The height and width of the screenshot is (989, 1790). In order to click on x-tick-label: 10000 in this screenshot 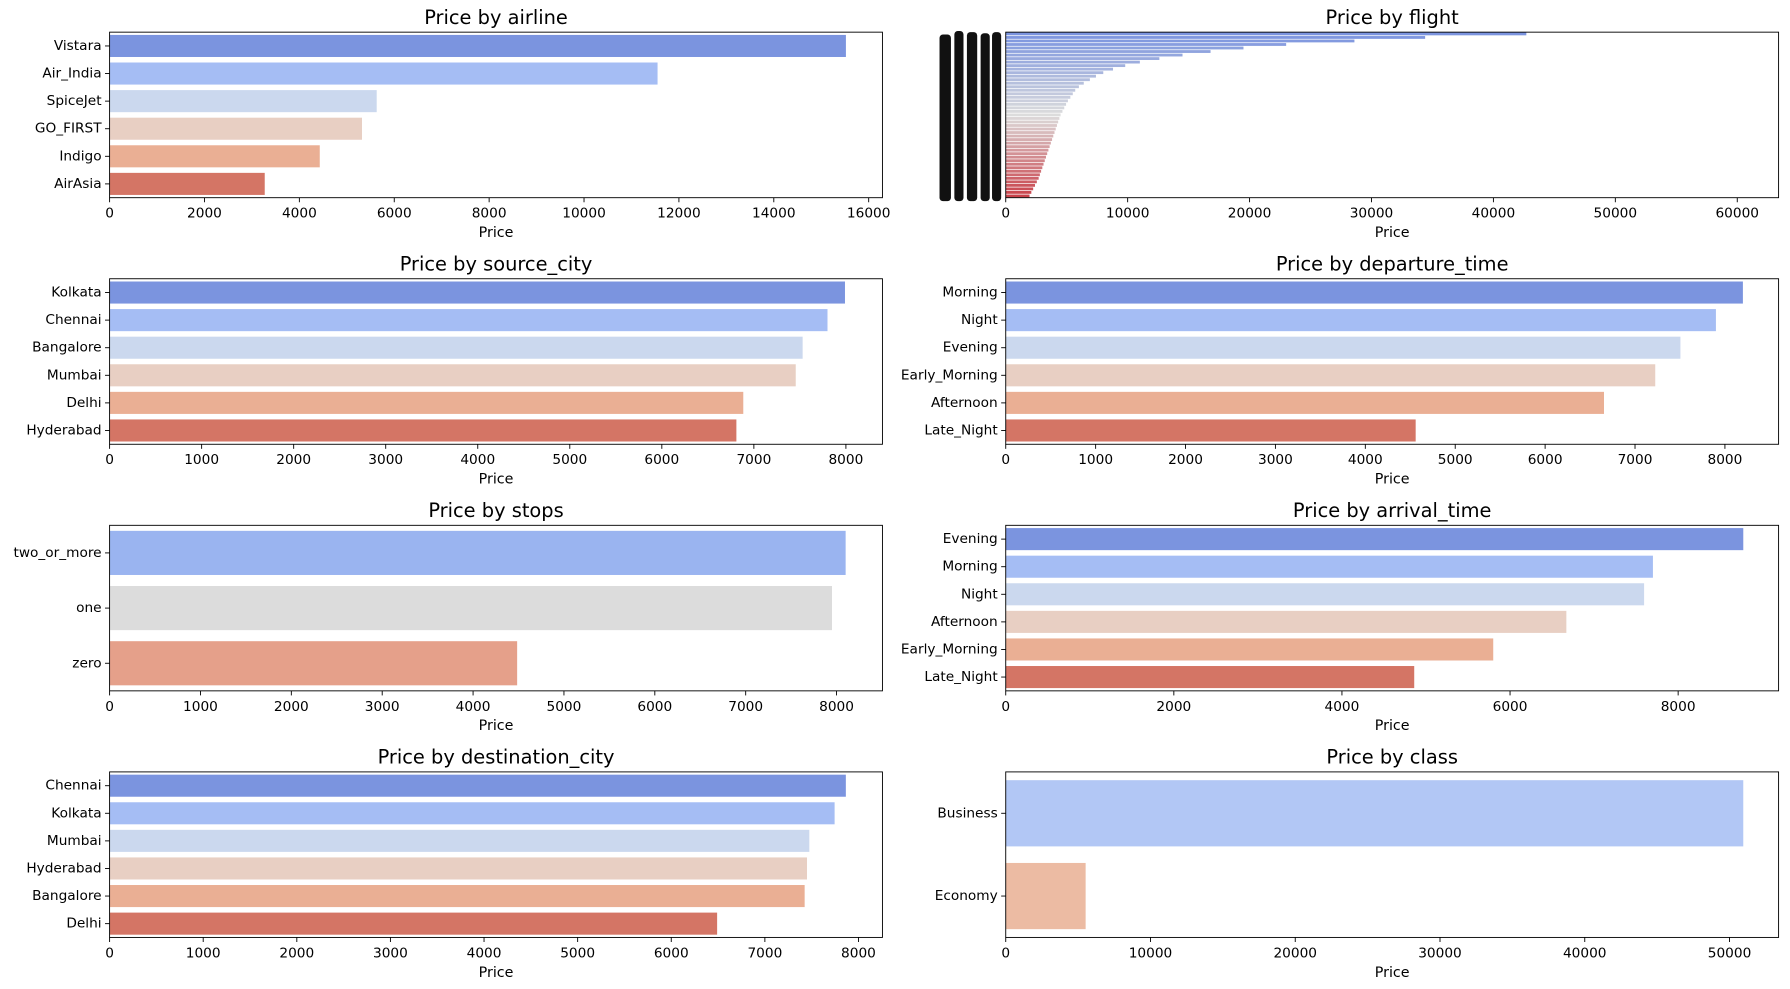, I will do `click(1151, 953)`.